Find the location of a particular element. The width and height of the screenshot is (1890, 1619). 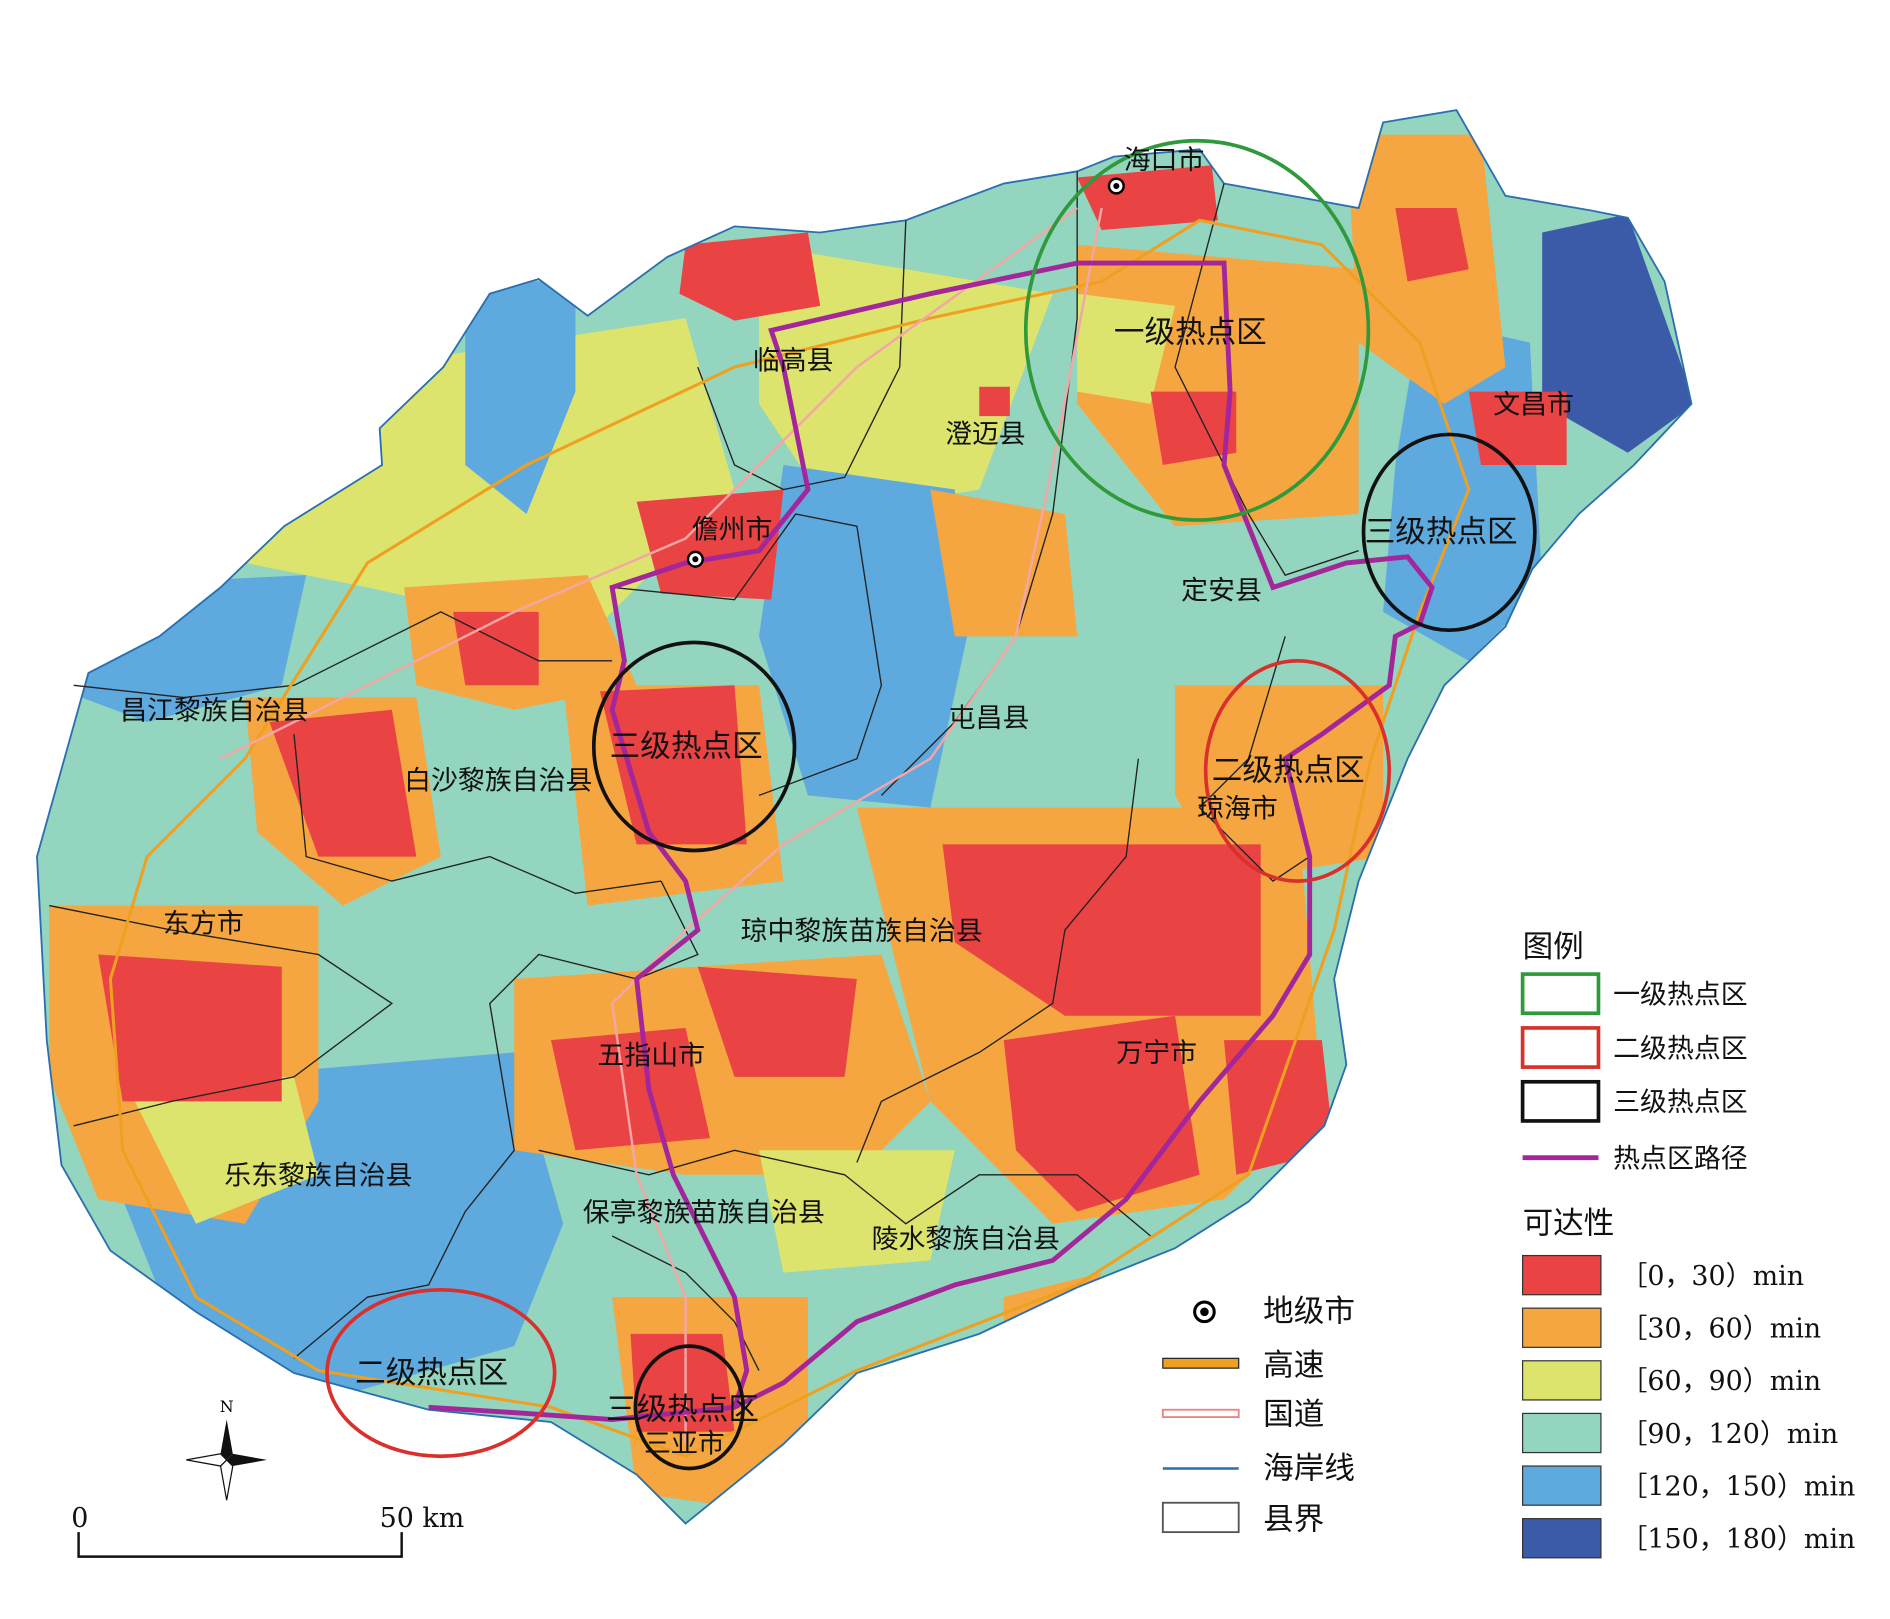

legend-label: ［60，90）min is located at coordinates (1721, 1381).